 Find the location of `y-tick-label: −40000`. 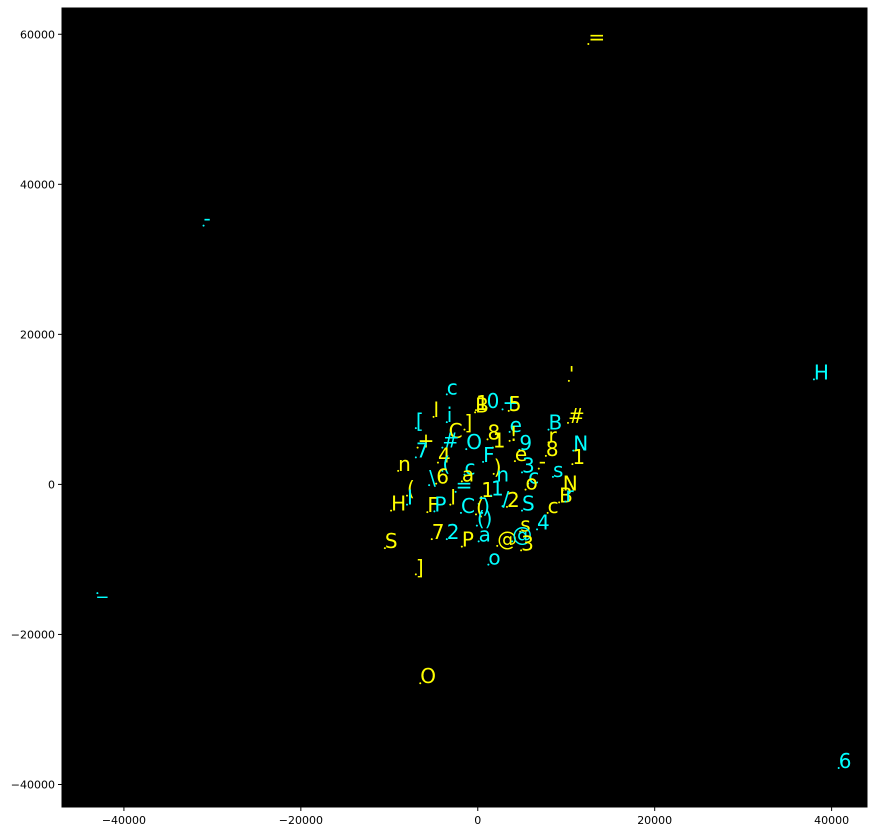

y-tick-label: −40000 is located at coordinates (33, 784).